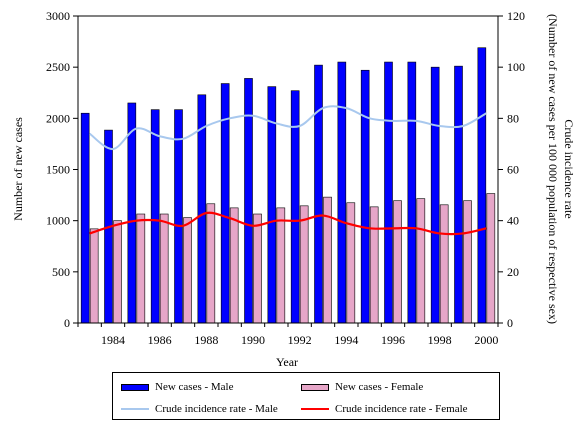 The height and width of the screenshot is (442, 588). Describe the element at coordinates (569, 168) in the screenshot. I see `y2-axis-label-line1: Crude incidence rate` at that location.